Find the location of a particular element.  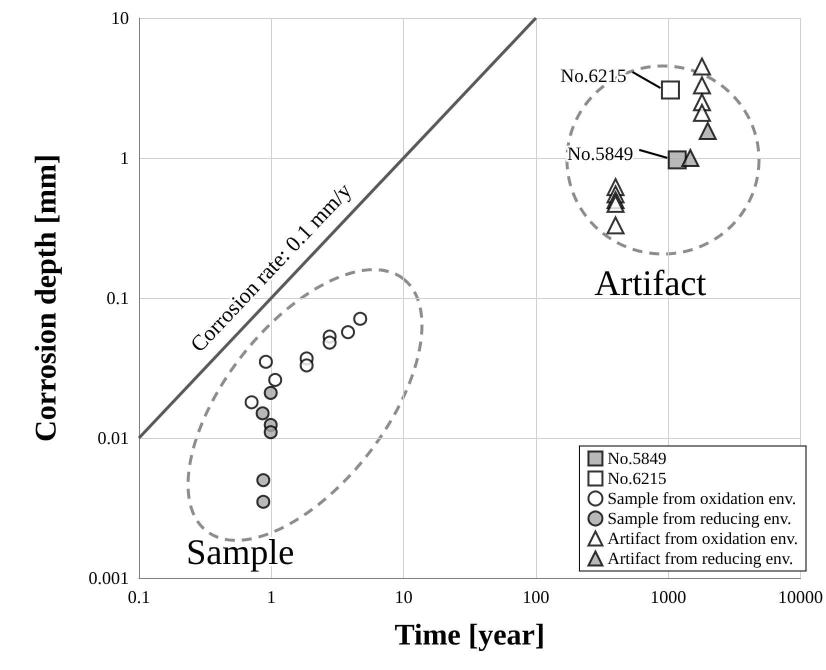

y-tick-label: 0.001 is located at coordinates (108, 578).